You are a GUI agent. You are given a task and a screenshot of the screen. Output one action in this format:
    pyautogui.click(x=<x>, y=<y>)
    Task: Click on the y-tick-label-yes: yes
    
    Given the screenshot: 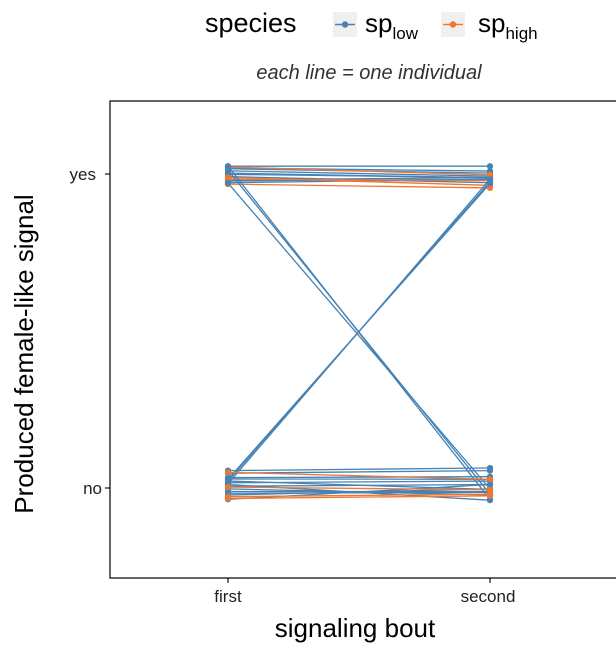 What is the action you would take?
    pyautogui.click(x=83, y=174)
    